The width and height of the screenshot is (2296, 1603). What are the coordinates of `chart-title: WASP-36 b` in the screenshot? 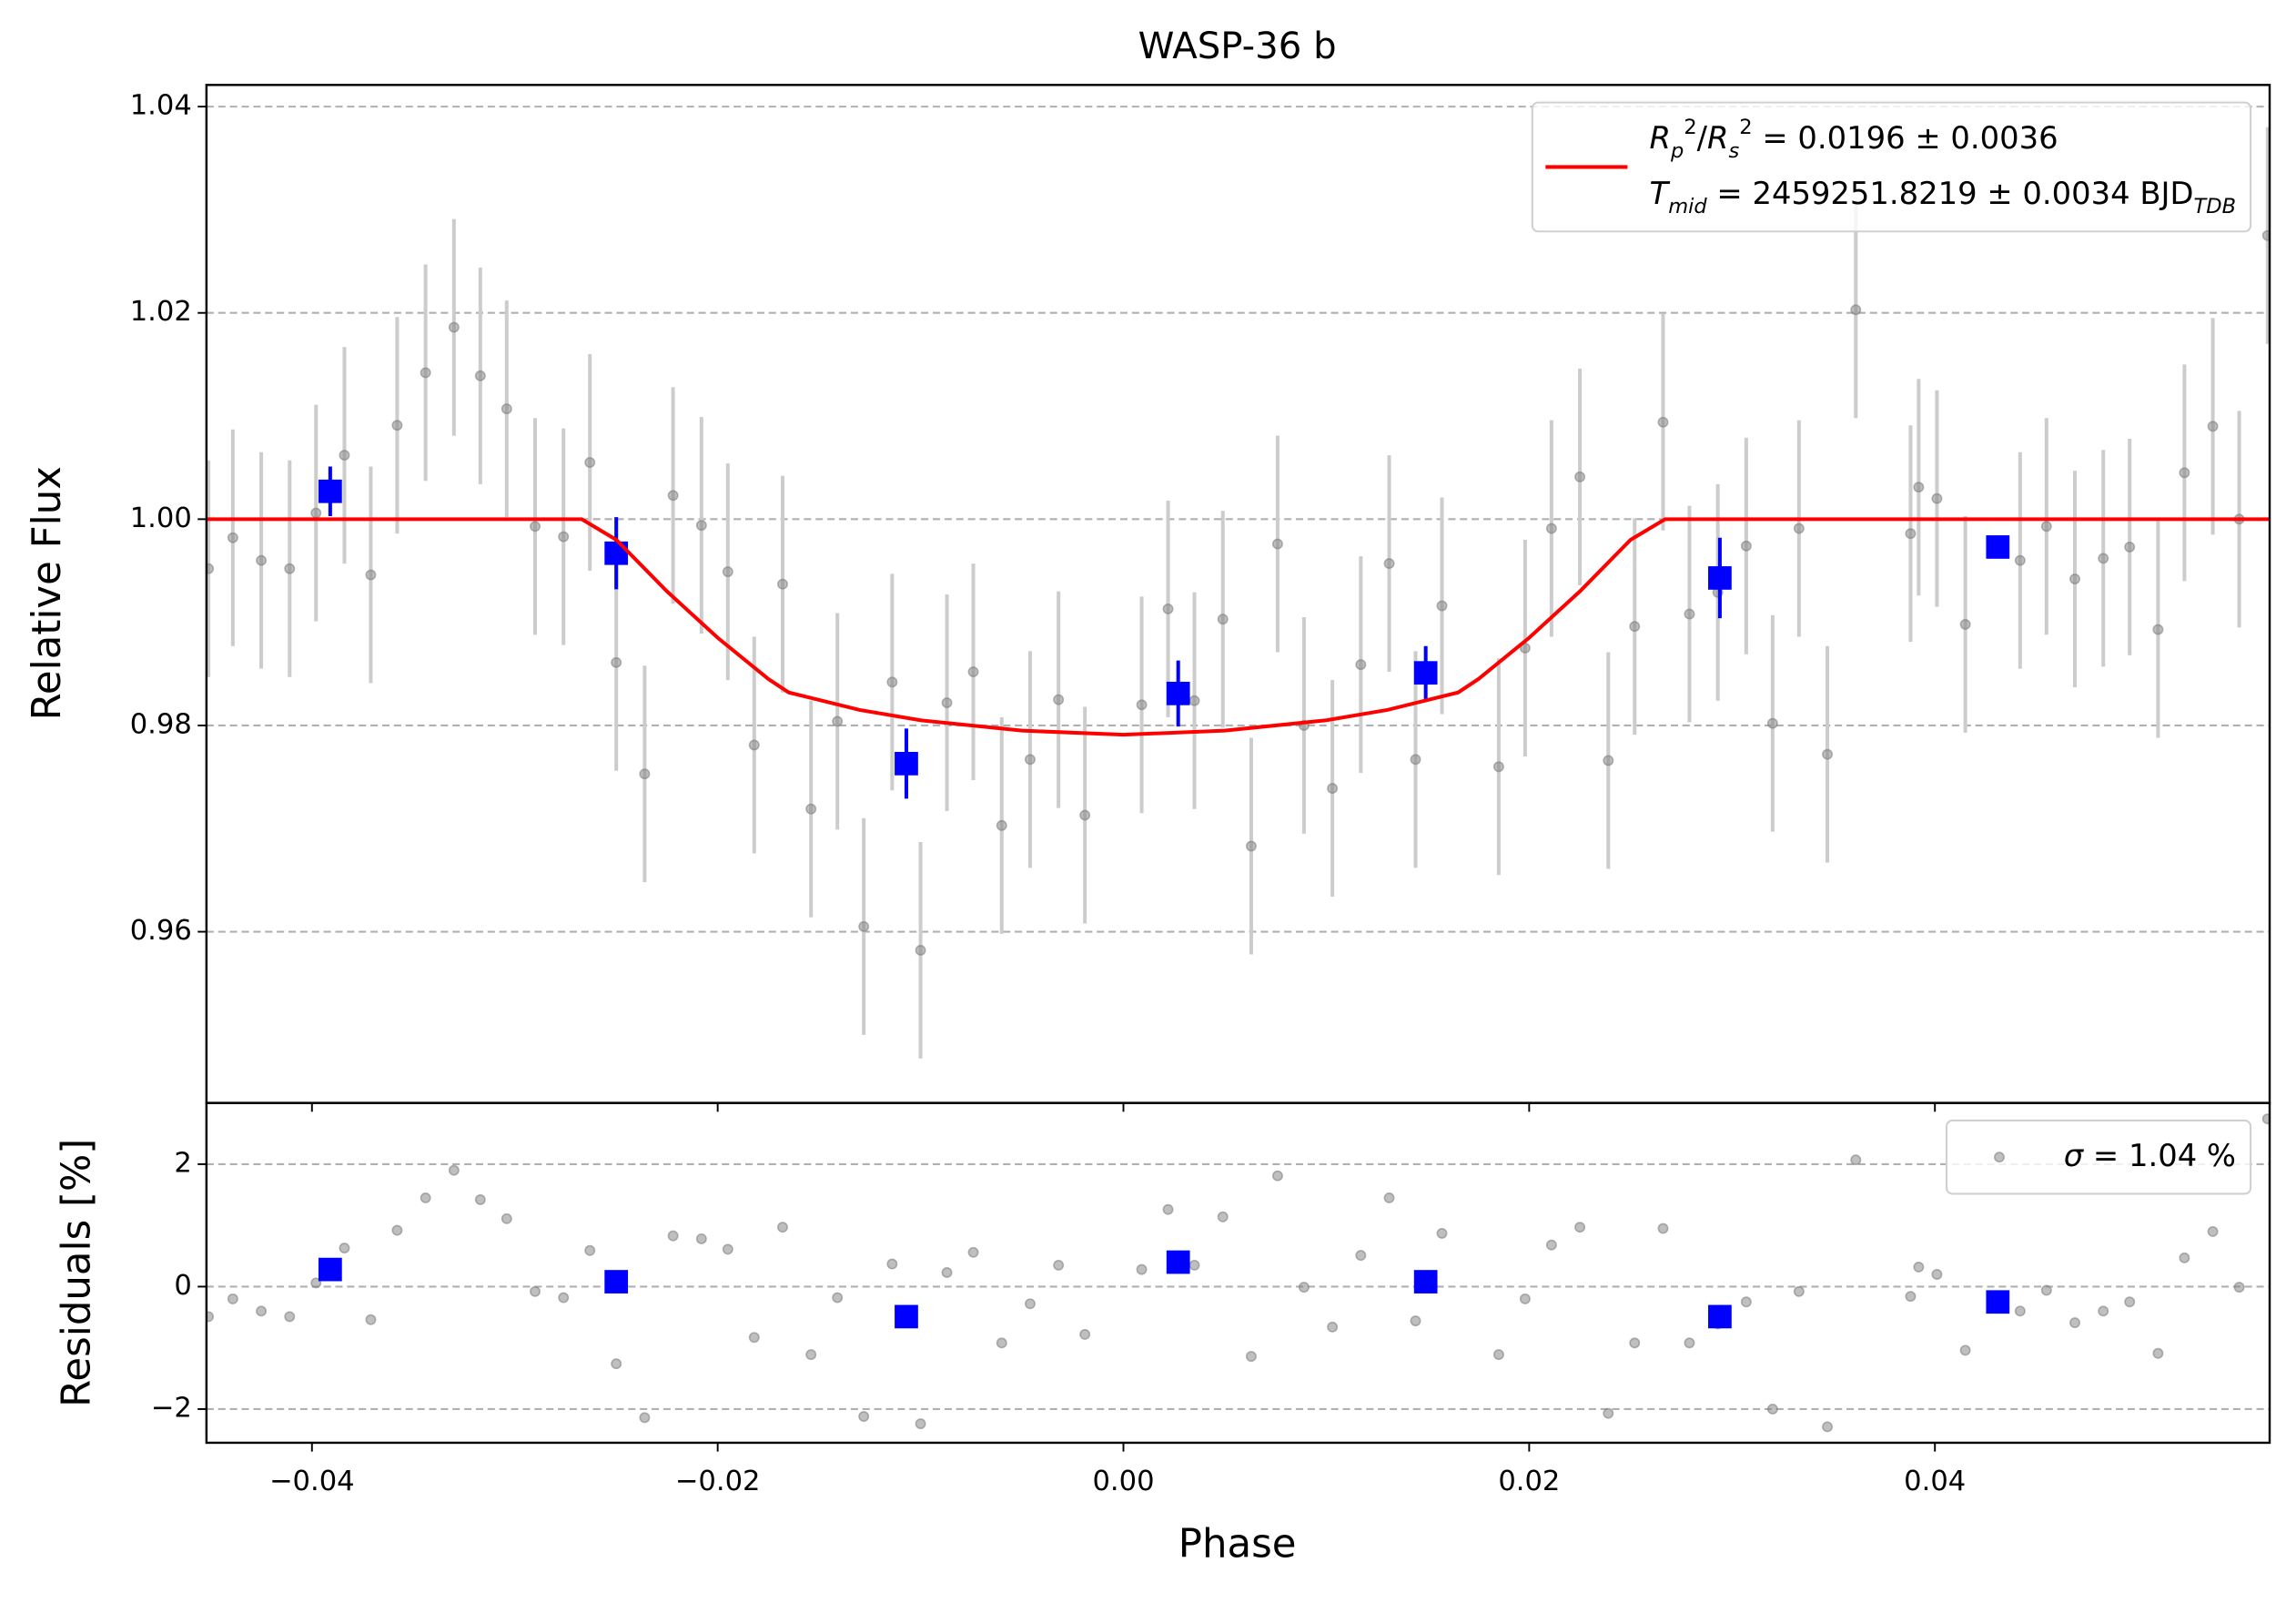 It's located at (1238, 46).